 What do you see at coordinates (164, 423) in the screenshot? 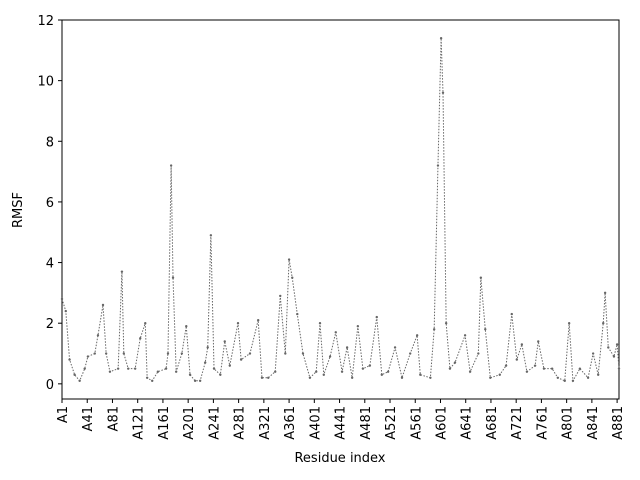
I see `x-tick-label: A161` at bounding box center [164, 423].